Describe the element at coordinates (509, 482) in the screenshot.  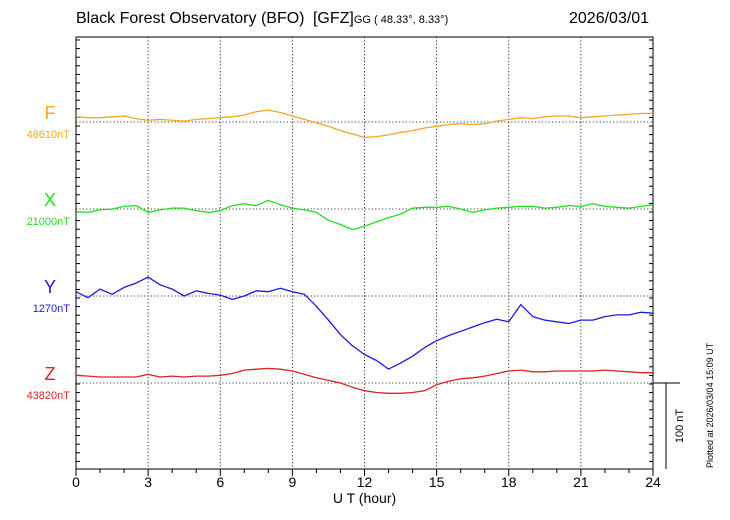
I see `x-tick-label: 18` at that location.